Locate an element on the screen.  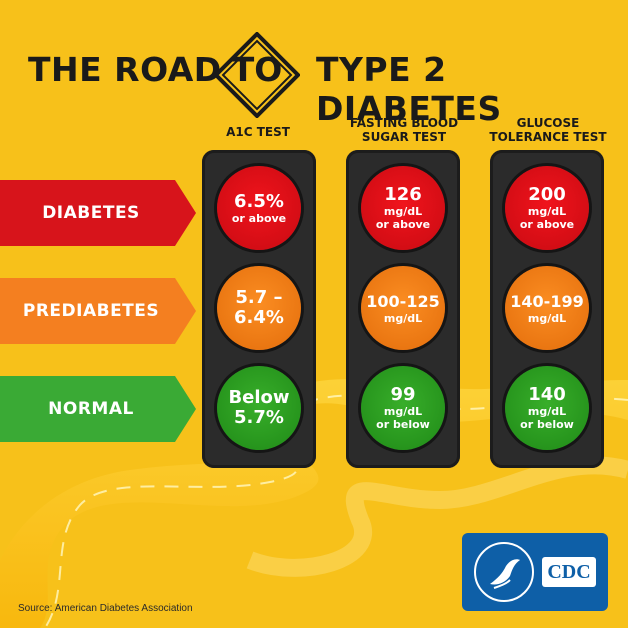
column-header-glucose: GLUCOSE TOLERANCE TEST is located at coordinates (548, 130).